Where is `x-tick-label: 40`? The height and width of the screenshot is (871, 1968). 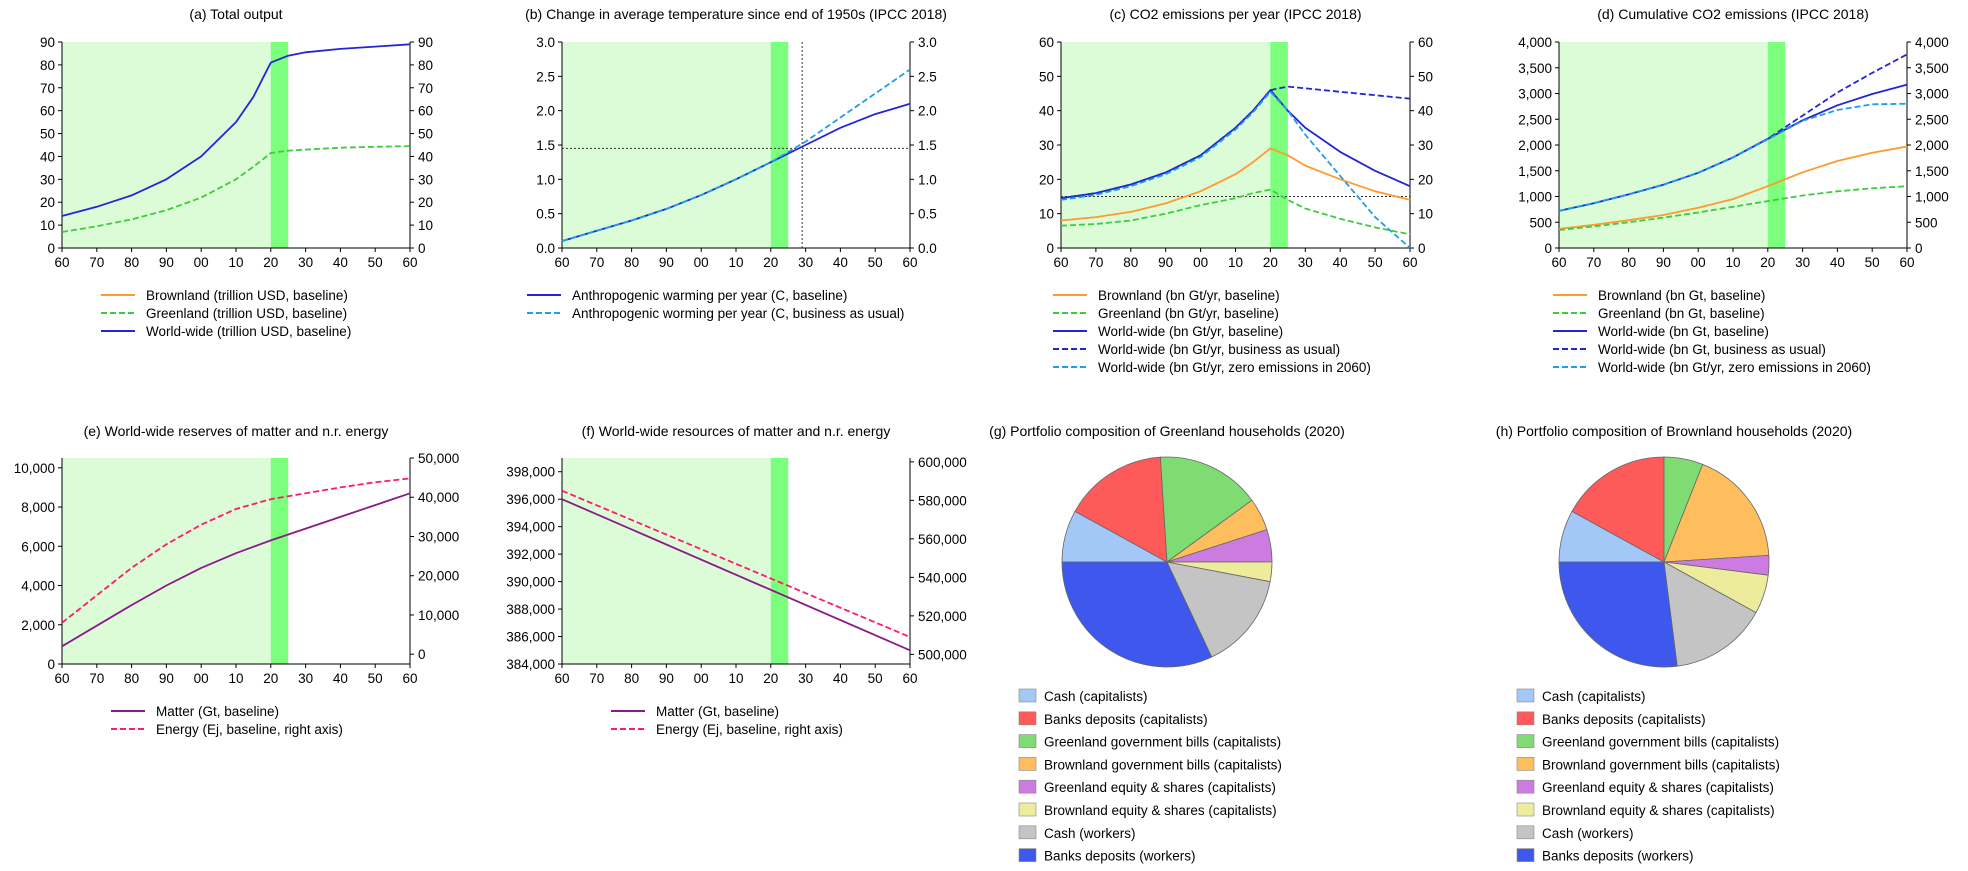 x-tick-label: 40 is located at coordinates (1837, 262).